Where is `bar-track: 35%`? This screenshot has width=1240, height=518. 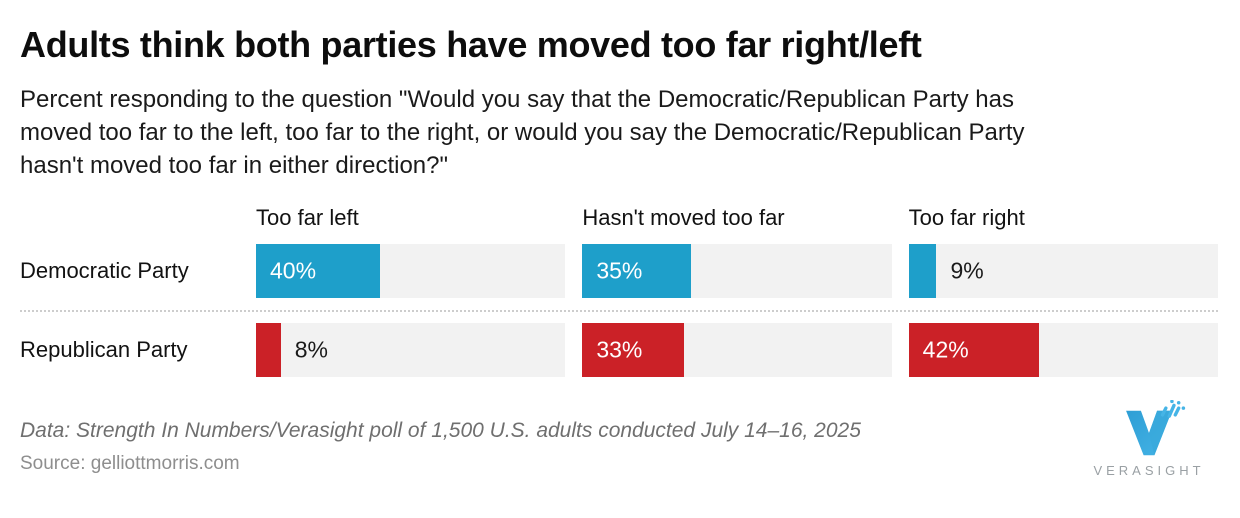
bar-track: 35% is located at coordinates (737, 271).